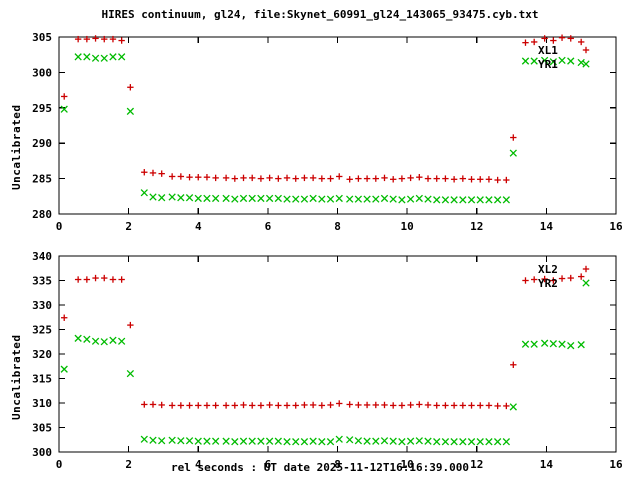  Describe the element at coordinates (42, 37) in the screenshot. I see `y-tick-label: 305` at that location.